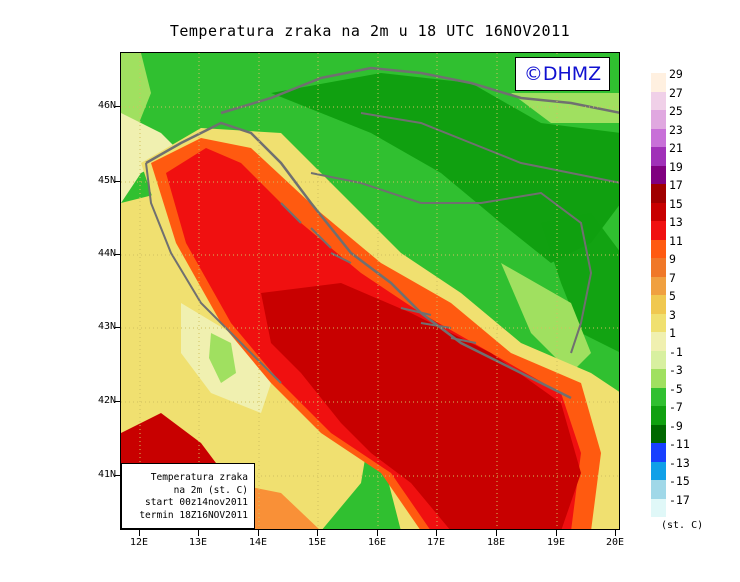 This screenshot has width=740, height=582. What do you see at coordinates (258, 542) in the screenshot?
I see `lon-label-14e: 14E` at bounding box center [258, 542].